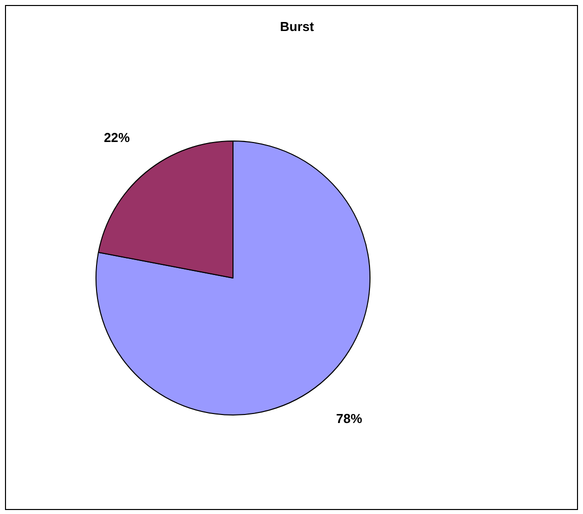 Image resolution: width=583 pixels, height=514 pixels. Describe the element at coordinates (117, 138) in the screenshot. I see `data-label: 22%` at that location.